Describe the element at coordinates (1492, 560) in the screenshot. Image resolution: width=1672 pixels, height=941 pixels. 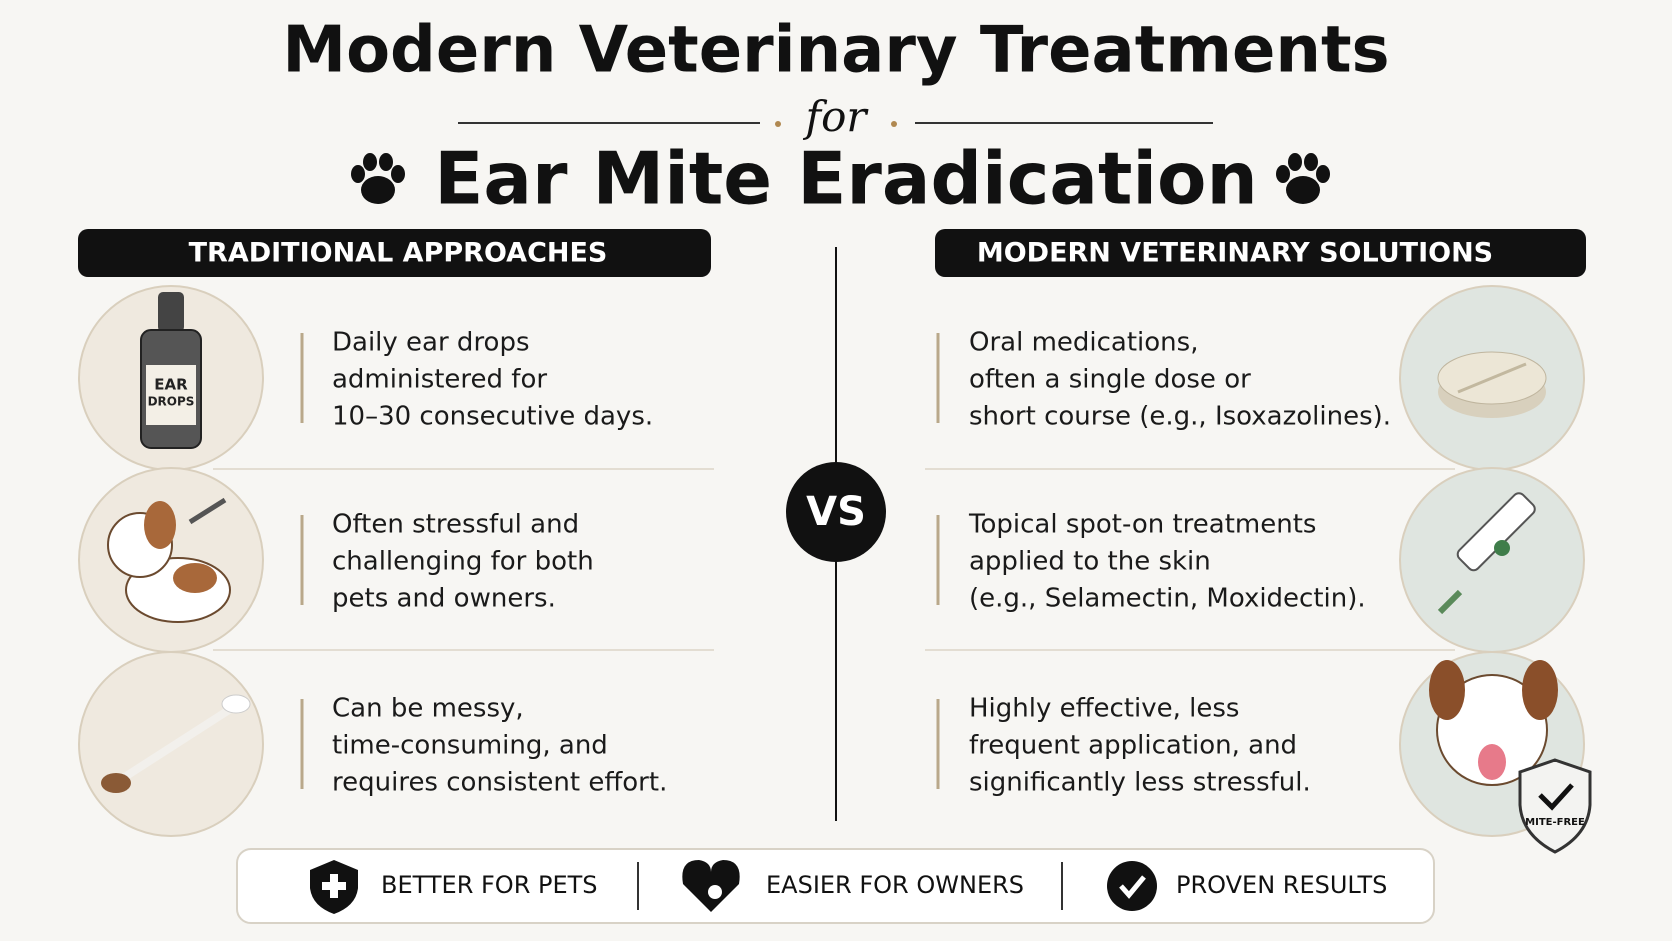
I see `illustration-circle` at that location.